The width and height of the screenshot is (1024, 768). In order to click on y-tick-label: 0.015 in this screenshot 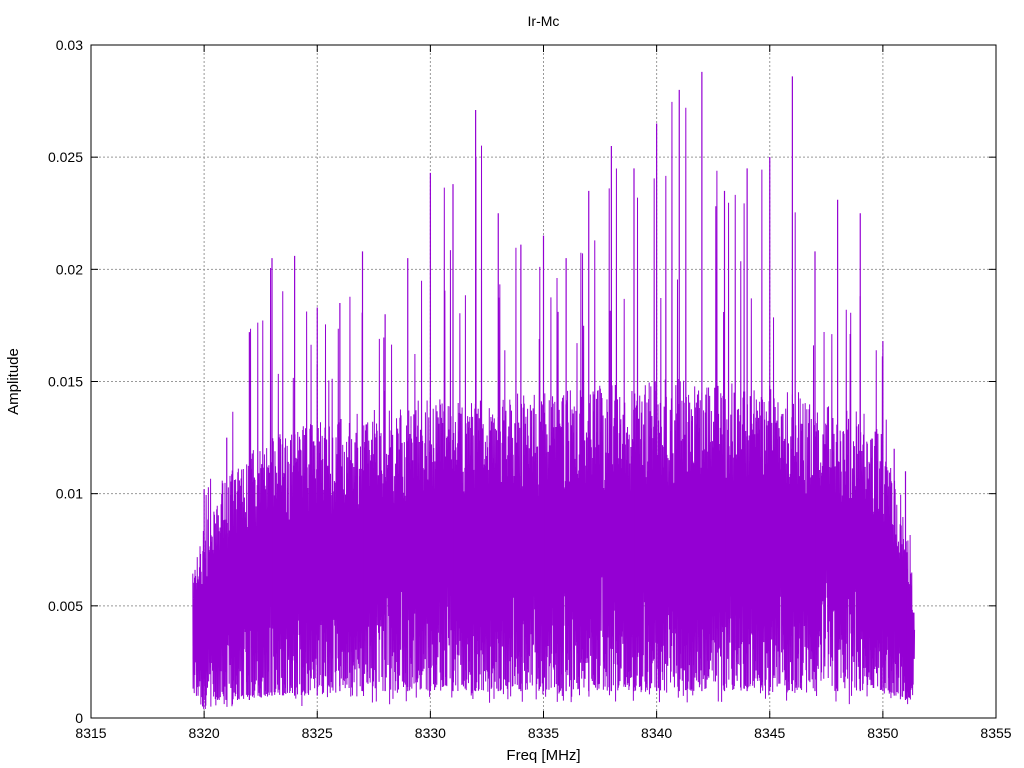, I will do `click(65, 382)`.